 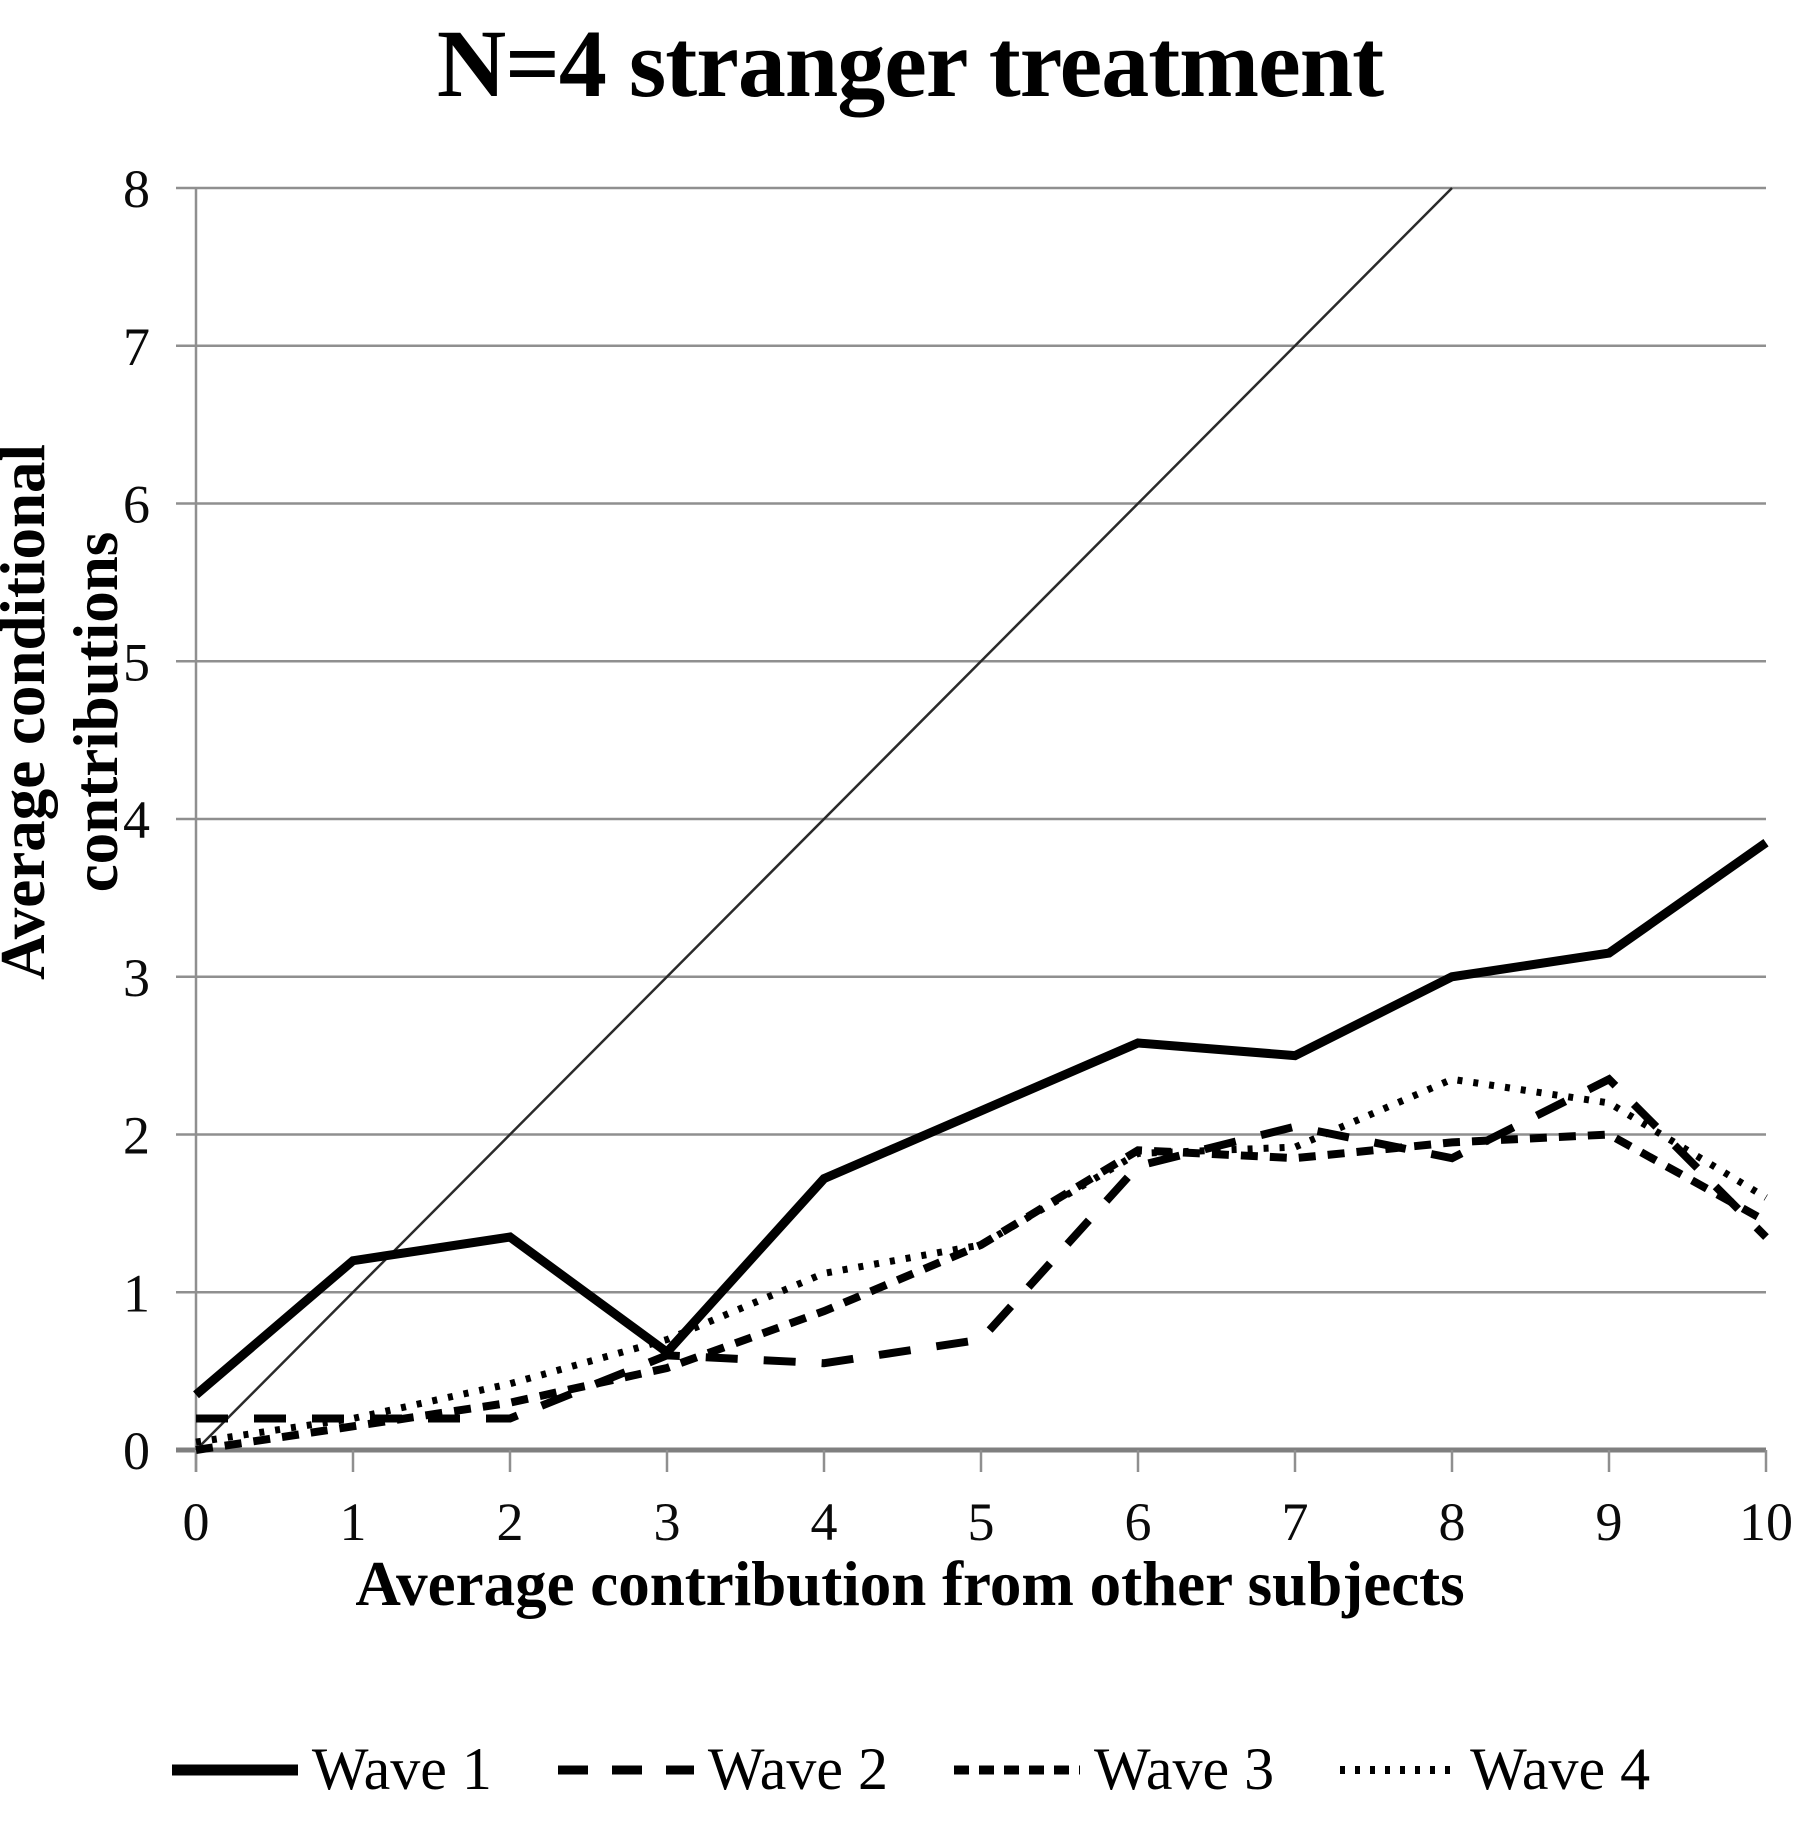 I want to click on x-tick-label: 9, so click(x=1609, y=1522).